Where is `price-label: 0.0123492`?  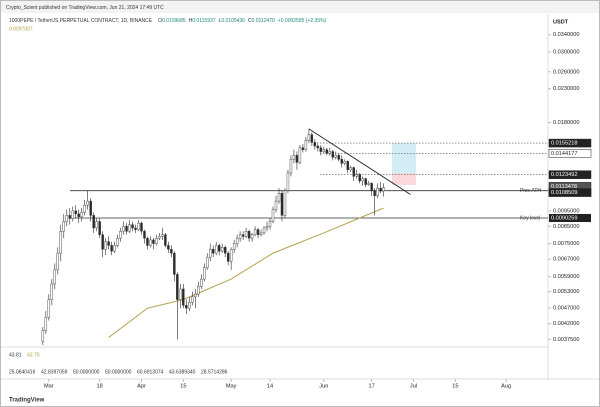 price-label: 0.0123492 is located at coordinates (564, 175).